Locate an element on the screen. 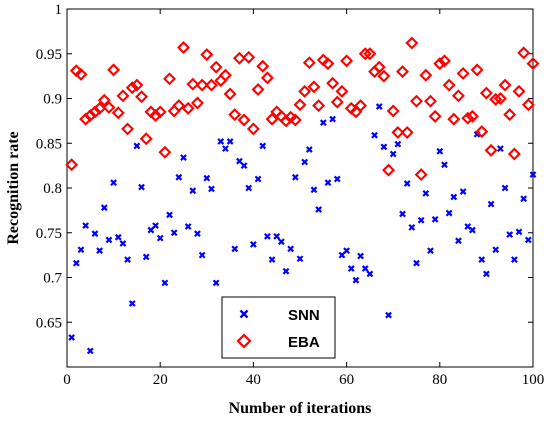 The height and width of the screenshot is (421, 550). x-tick-label: 60 is located at coordinates (346, 380).